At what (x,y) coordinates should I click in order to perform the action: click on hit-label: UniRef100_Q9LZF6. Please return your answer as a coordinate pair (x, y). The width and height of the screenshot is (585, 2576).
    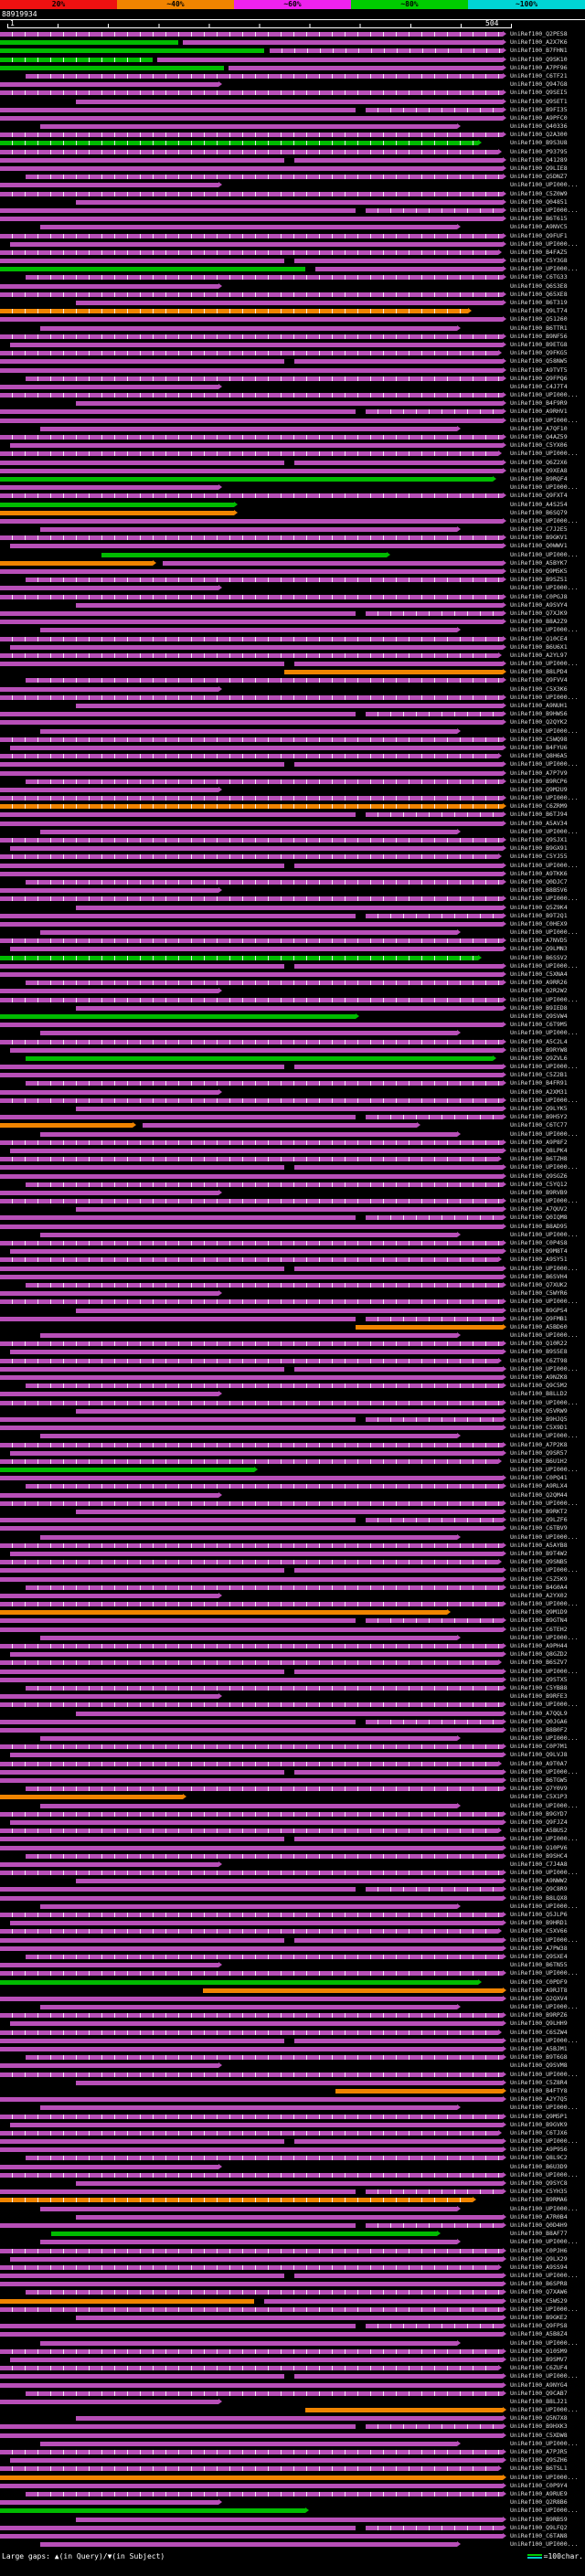
    Looking at the image, I should click on (539, 1520).